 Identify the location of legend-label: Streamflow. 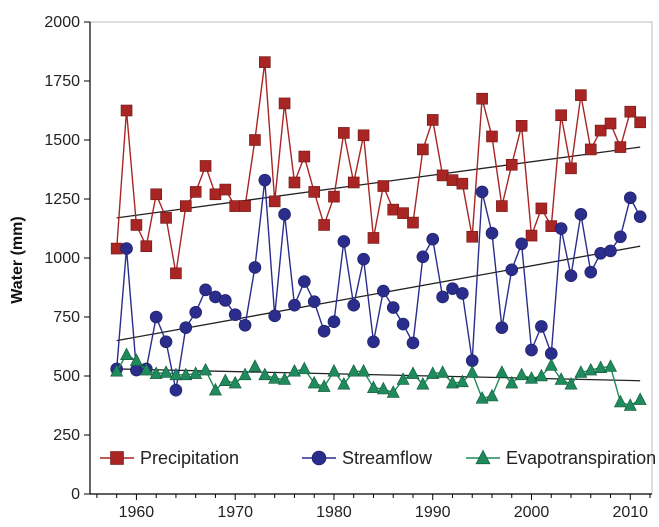
(387, 458).